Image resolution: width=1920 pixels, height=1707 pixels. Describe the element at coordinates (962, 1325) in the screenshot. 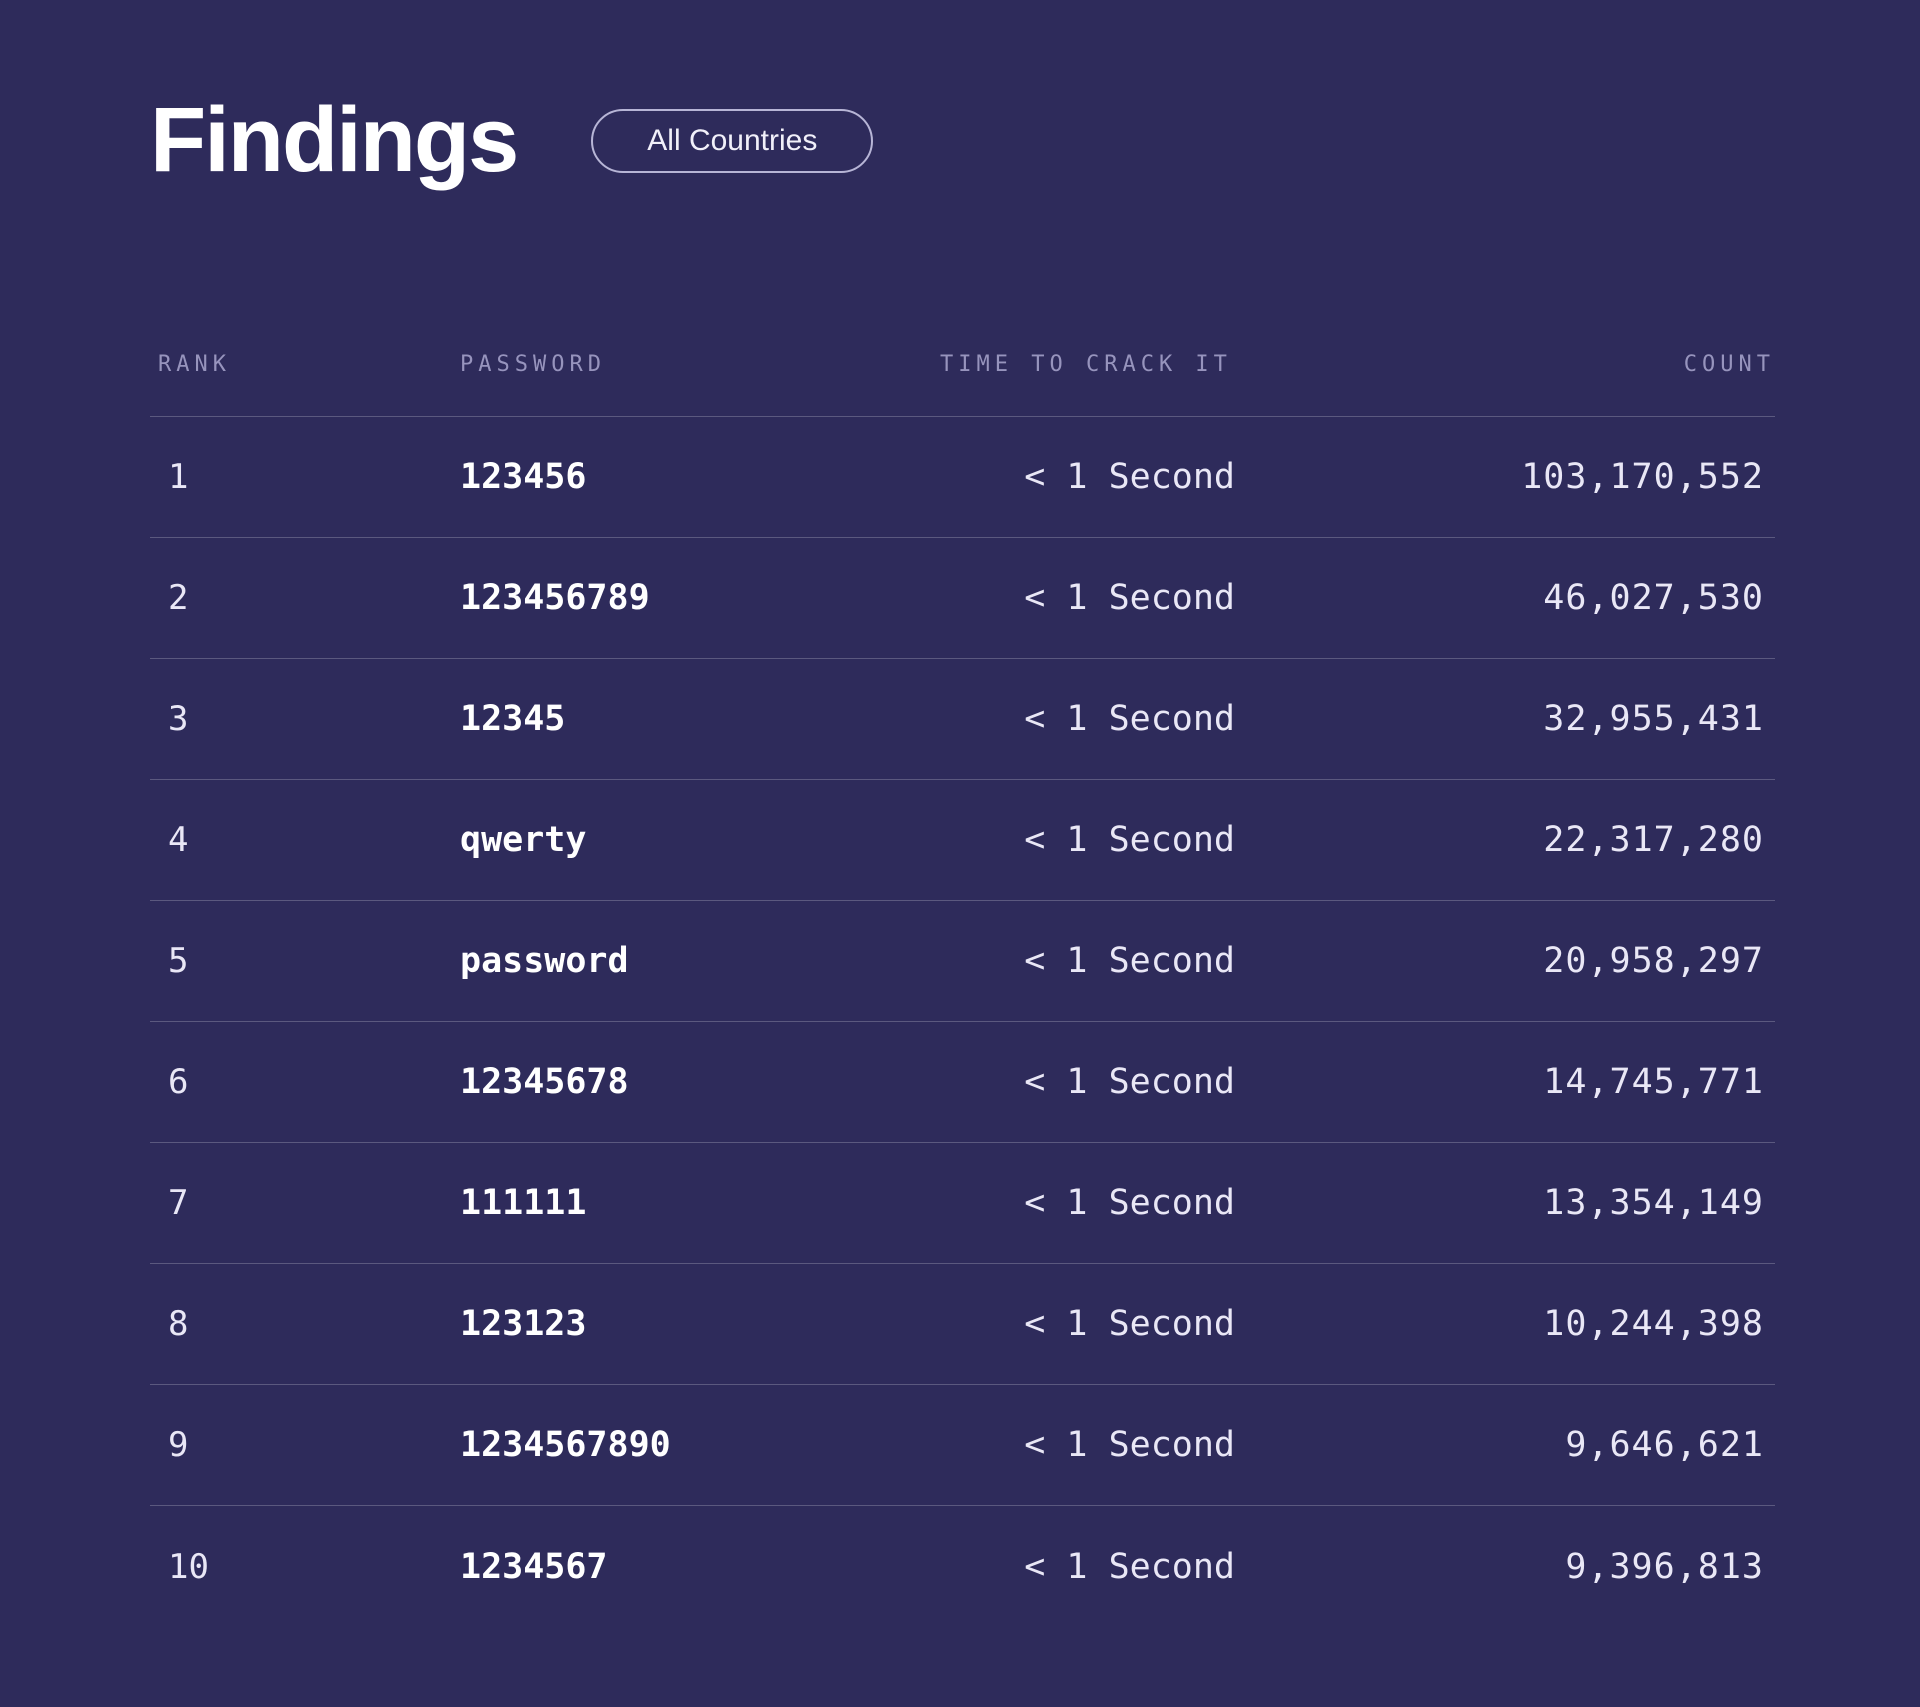

I see `table-row: 8 123123 < 1 Second 10,244,398` at that location.